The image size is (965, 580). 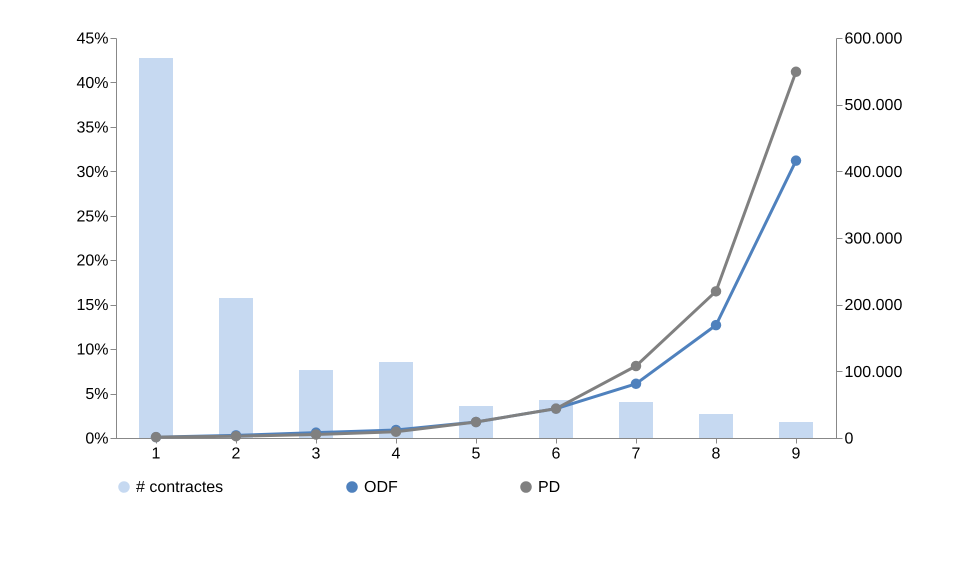 What do you see at coordinates (873, 105) in the screenshot?
I see `y2-tick-label: 500.000` at bounding box center [873, 105].